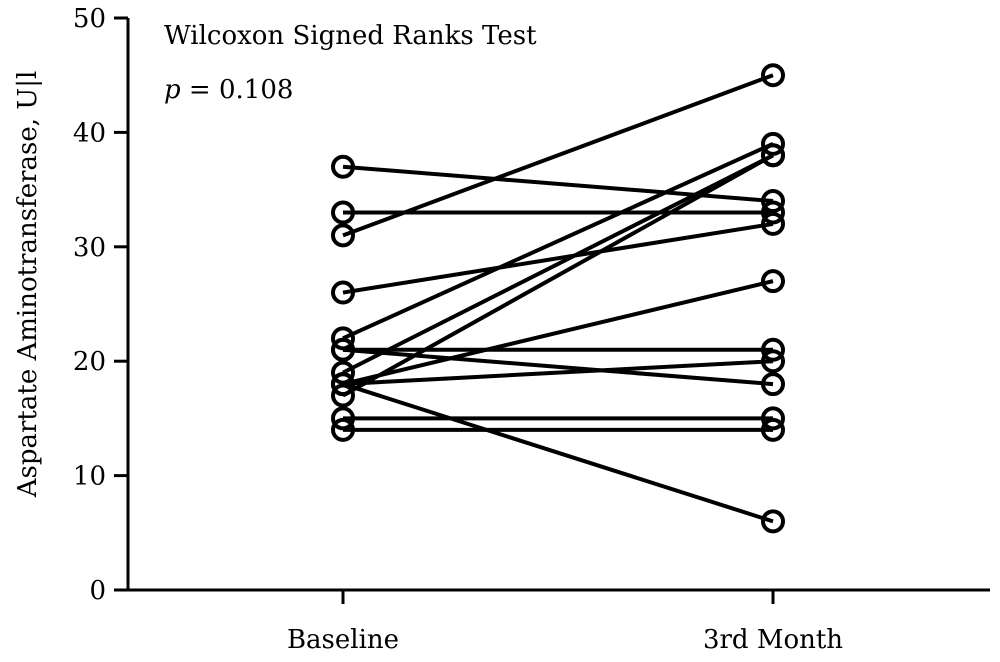  What do you see at coordinates (237, 90) in the screenshot?
I see `p-value-text: = 0.108` at bounding box center [237, 90].